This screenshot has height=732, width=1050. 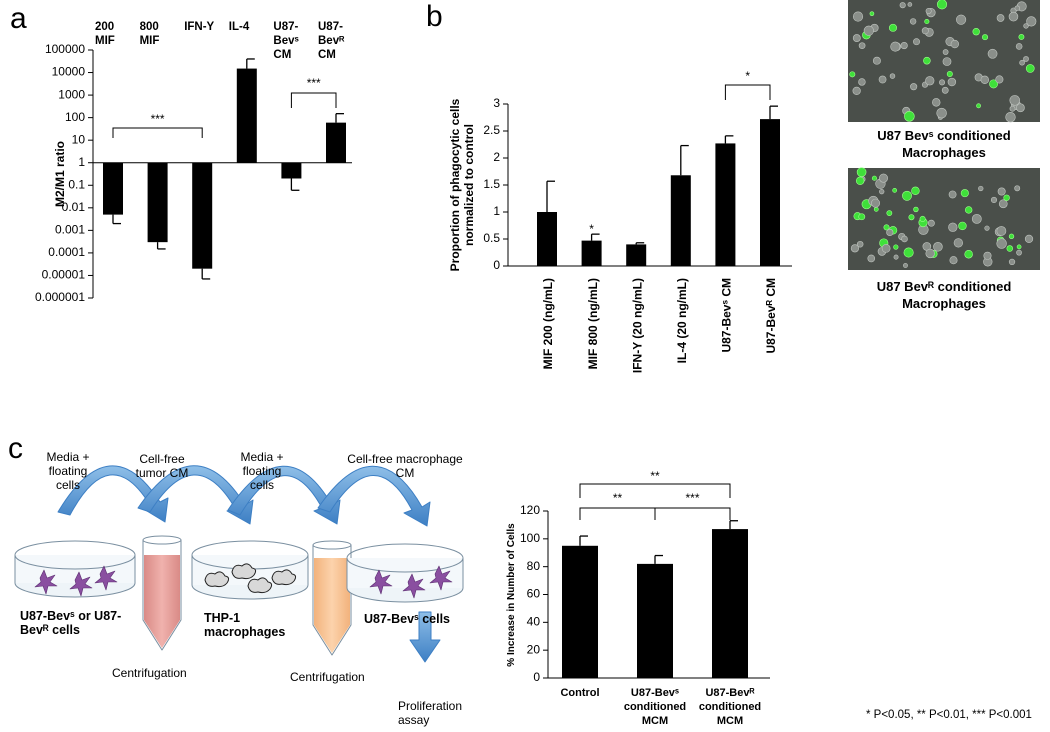 I want to click on category-label: 800 MIF, so click(x=149, y=34).